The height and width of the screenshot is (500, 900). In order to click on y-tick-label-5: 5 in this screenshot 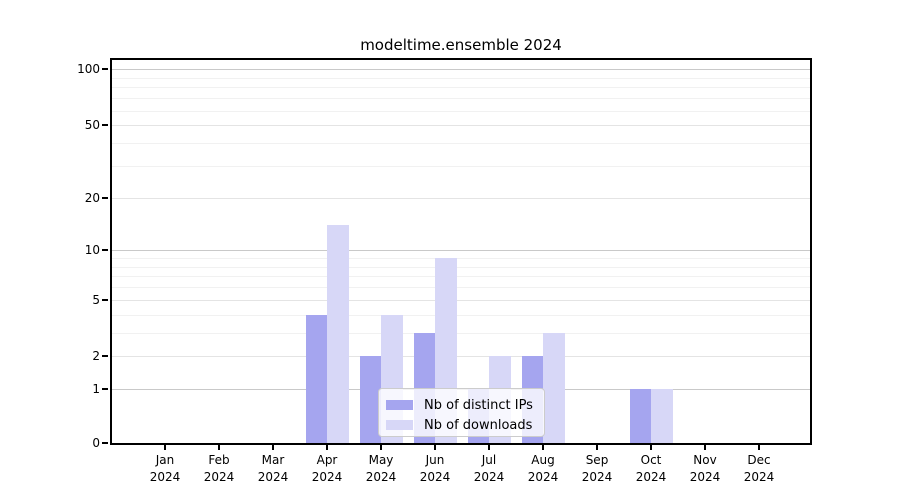, I will do `click(96, 299)`.